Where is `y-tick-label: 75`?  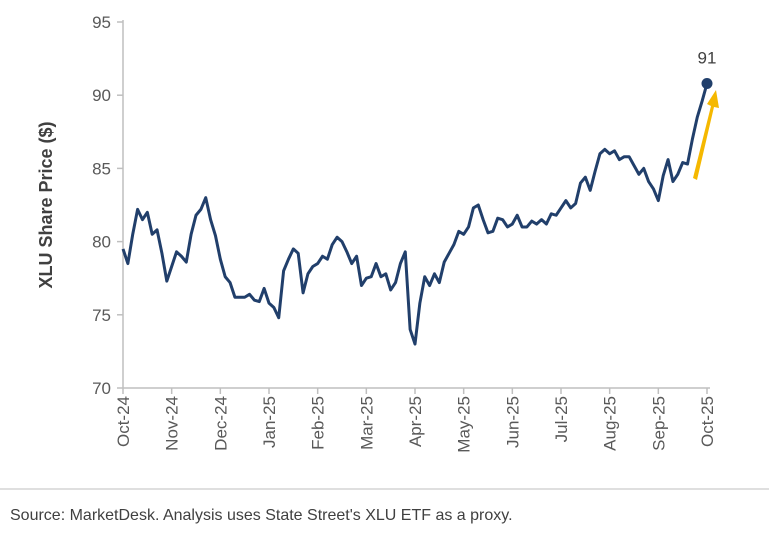
y-tick-label: 75 is located at coordinates (101, 315).